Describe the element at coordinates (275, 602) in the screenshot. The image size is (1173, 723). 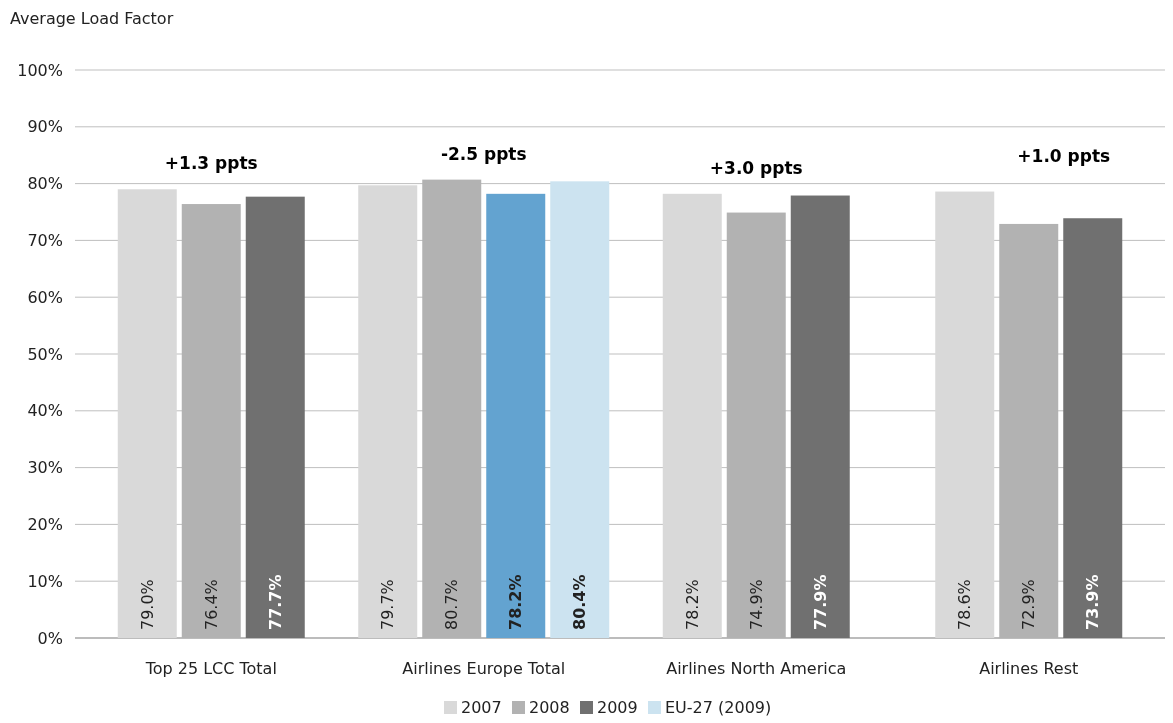
I see `data-label: 77.7%` at that location.